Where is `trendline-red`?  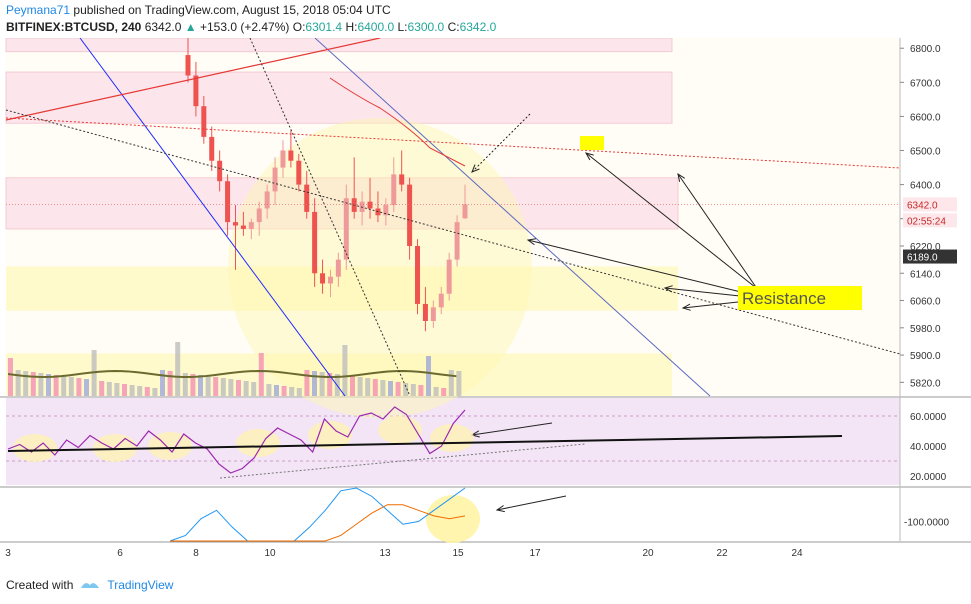
trendline-red is located at coordinates (193, 79).